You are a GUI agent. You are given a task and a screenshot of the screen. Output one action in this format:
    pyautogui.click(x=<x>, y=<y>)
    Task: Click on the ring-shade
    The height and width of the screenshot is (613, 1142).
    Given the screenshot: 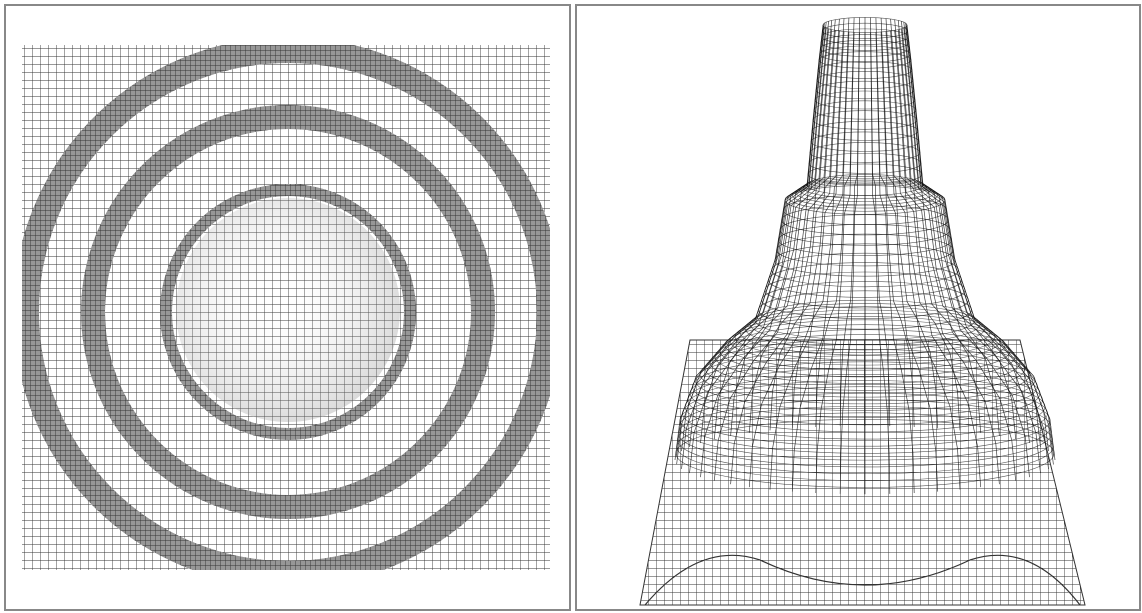 What is the action you would take?
    pyautogui.click(x=288, y=312)
    